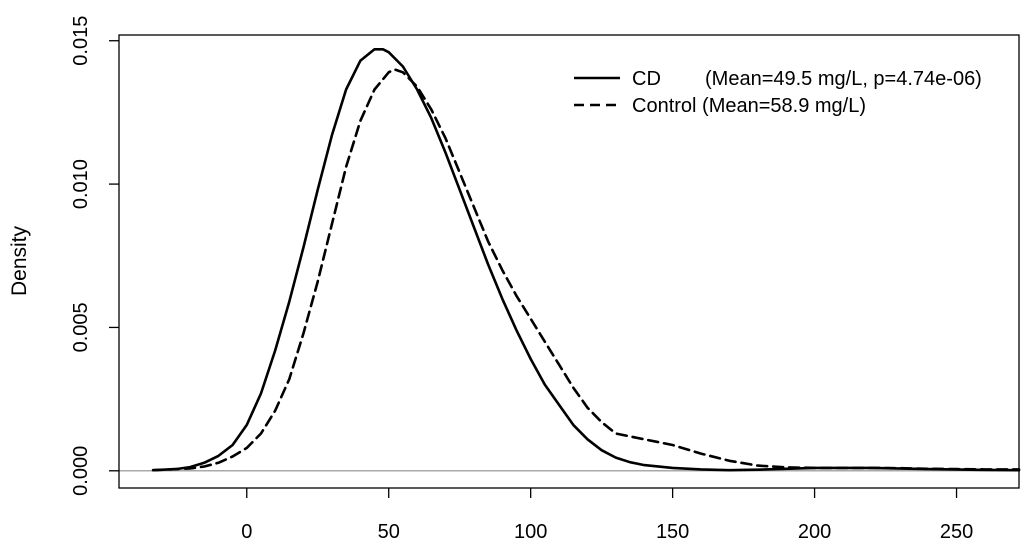 This screenshot has height=552, width=1024. What do you see at coordinates (389, 532) in the screenshot?
I see `x-tick-label: 50` at bounding box center [389, 532].